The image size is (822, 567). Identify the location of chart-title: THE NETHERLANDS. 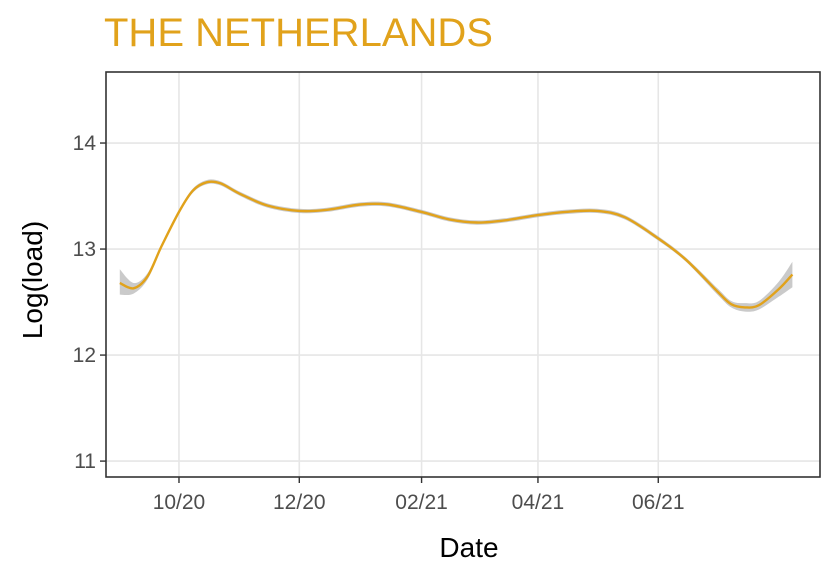
(298, 33).